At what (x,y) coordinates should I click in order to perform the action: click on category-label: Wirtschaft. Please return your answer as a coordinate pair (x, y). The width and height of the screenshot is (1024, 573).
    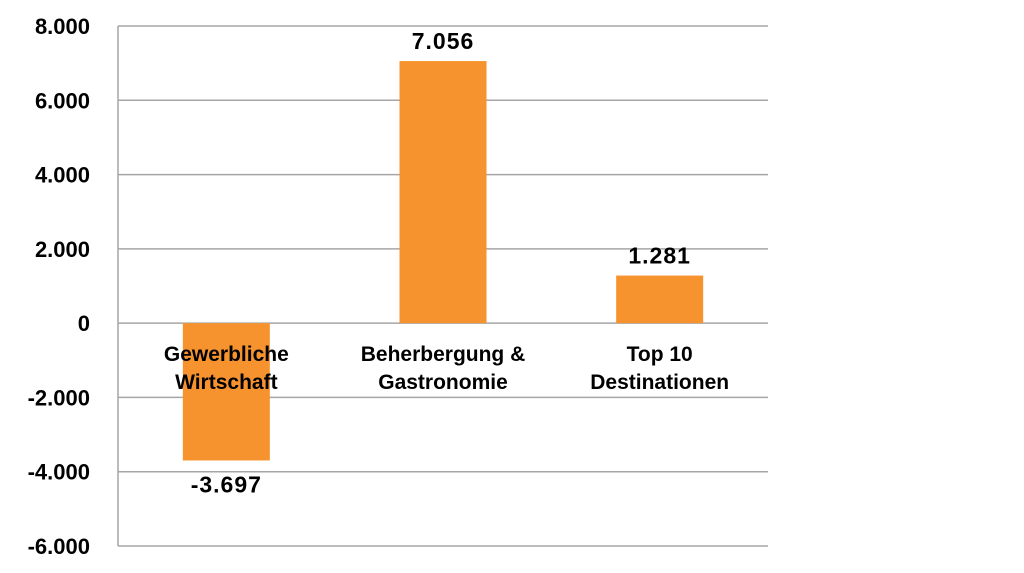
    Looking at the image, I should click on (226, 382).